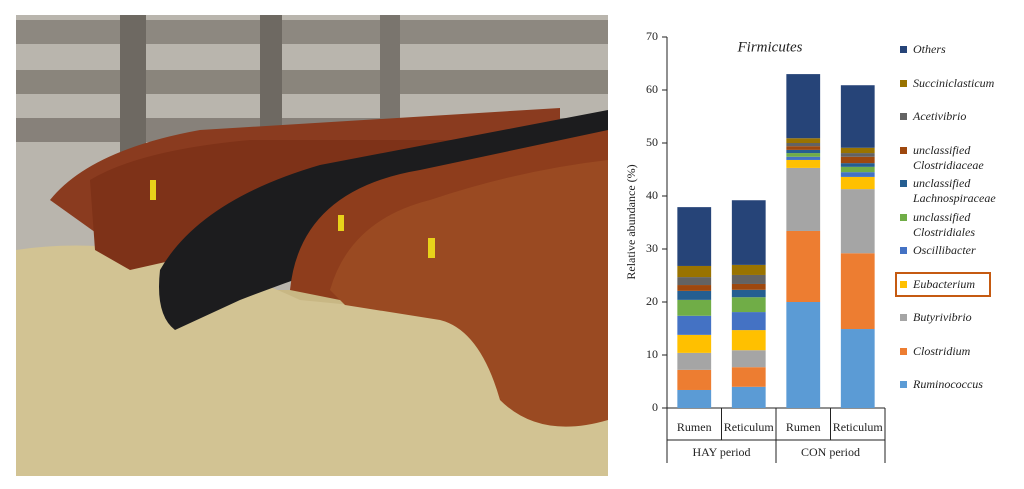 This screenshot has width=1024, height=489. What do you see at coordinates (652, 354) in the screenshot?
I see `y-tick-label: 10` at bounding box center [652, 354].